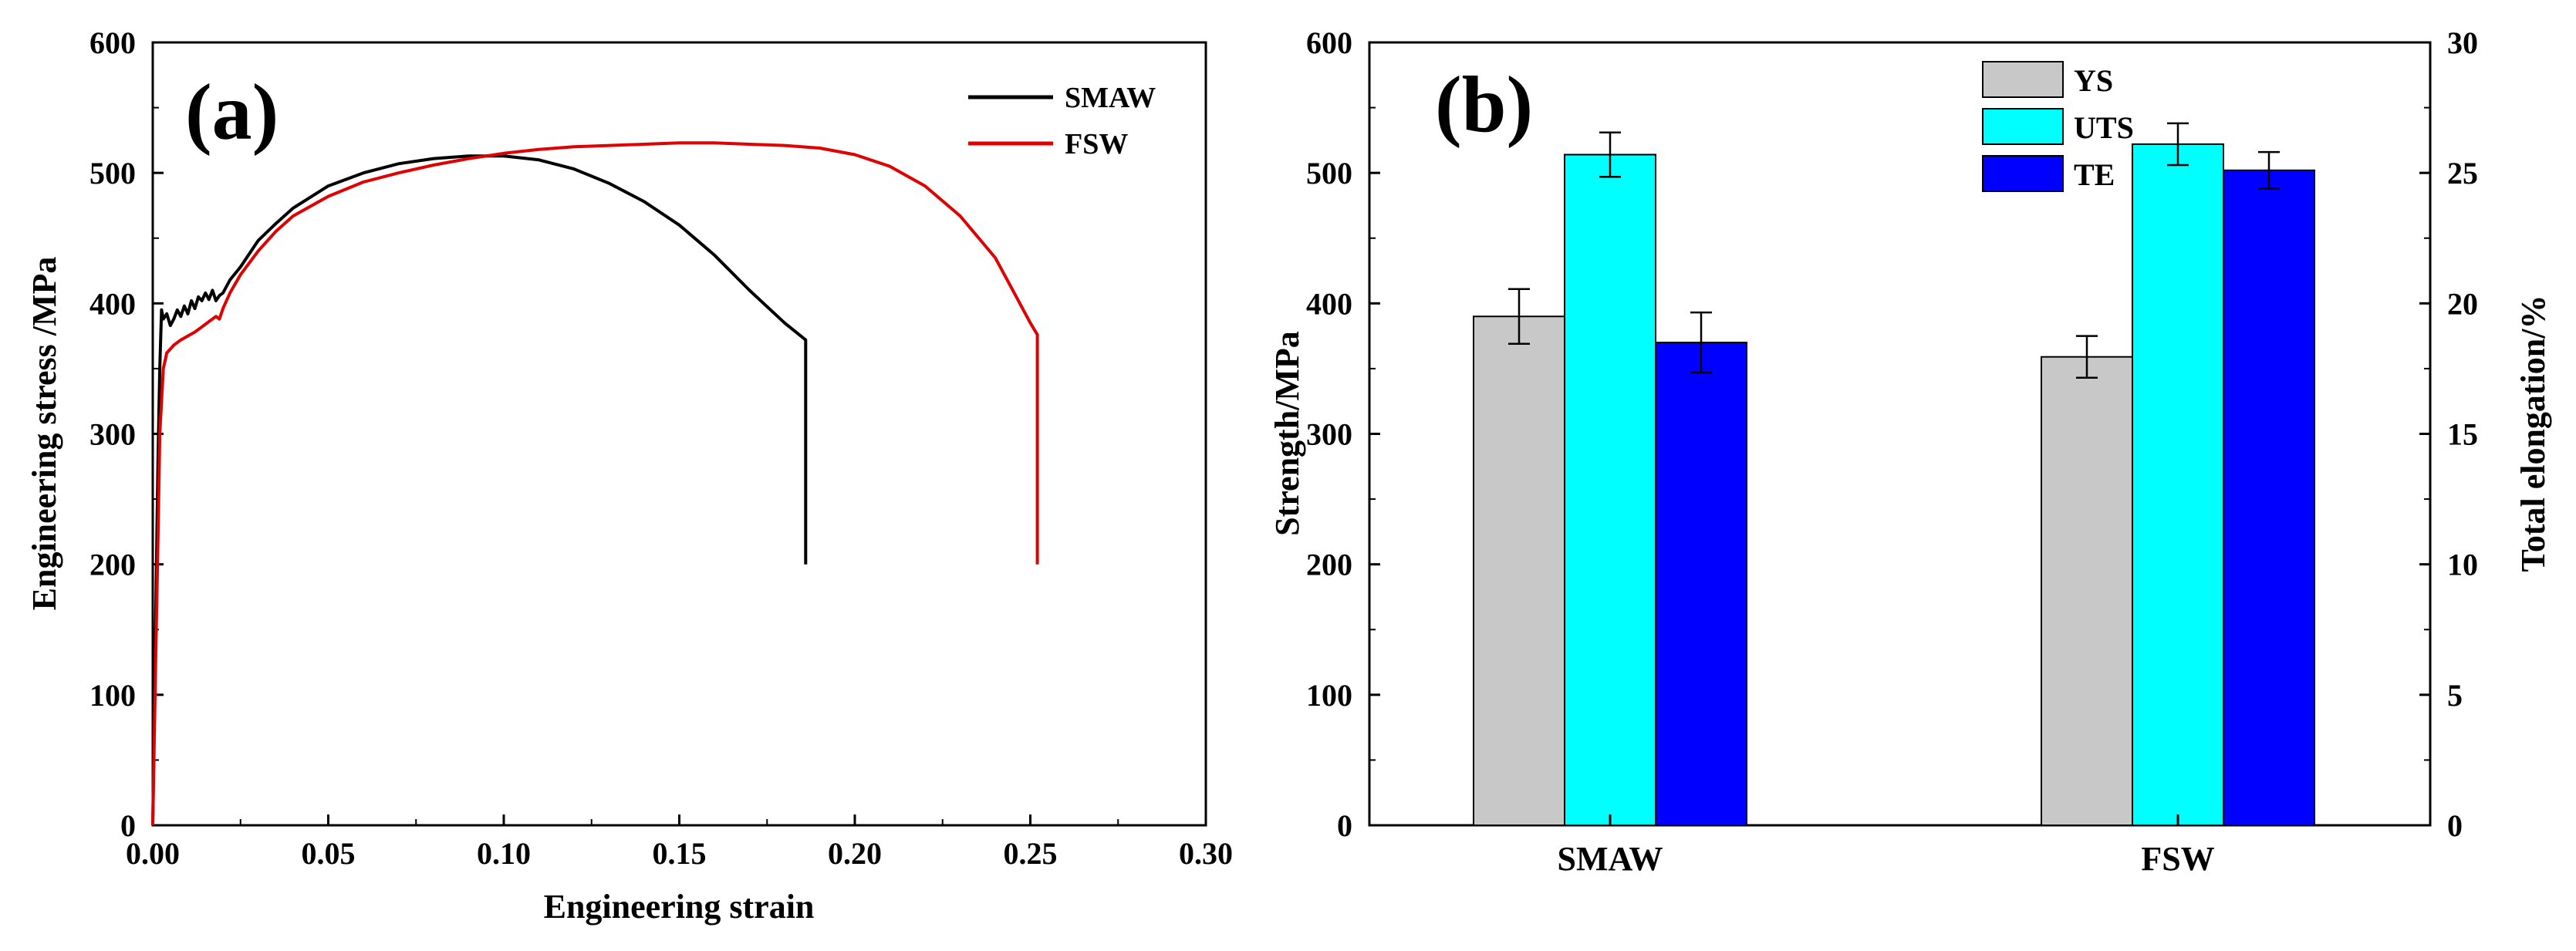  Describe the element at coordinates (2023, 173) in the screenshot. I see `legend-swatch-te` at that location.